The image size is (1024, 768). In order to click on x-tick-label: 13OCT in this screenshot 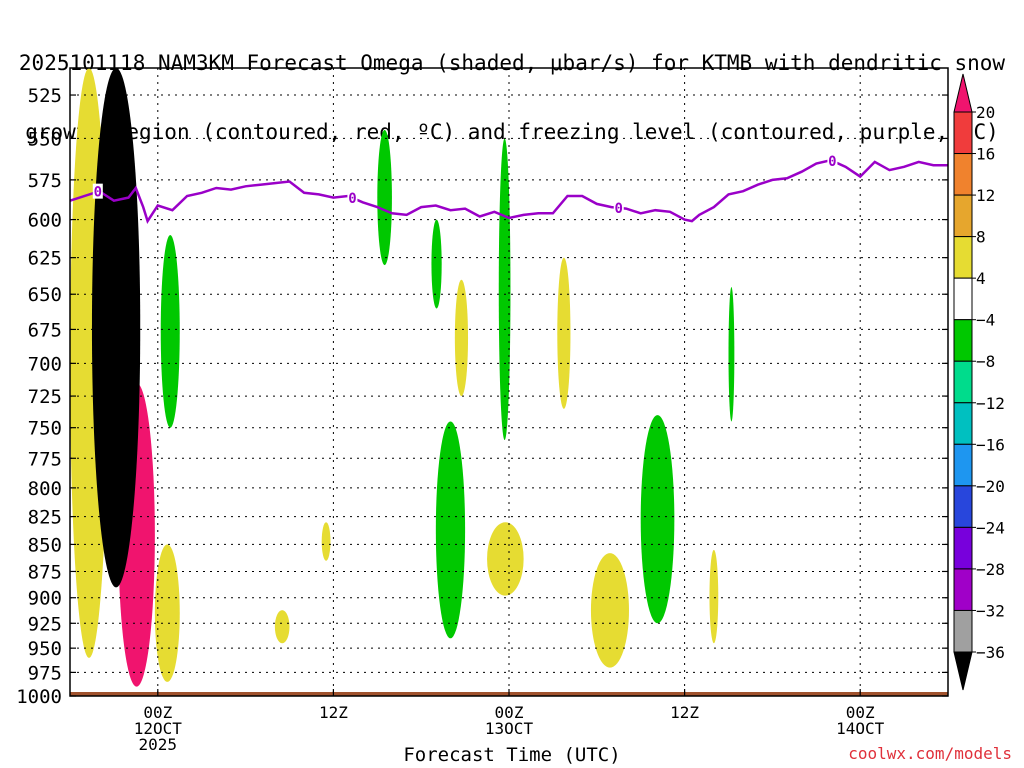, I will do `click(509, 728)`.